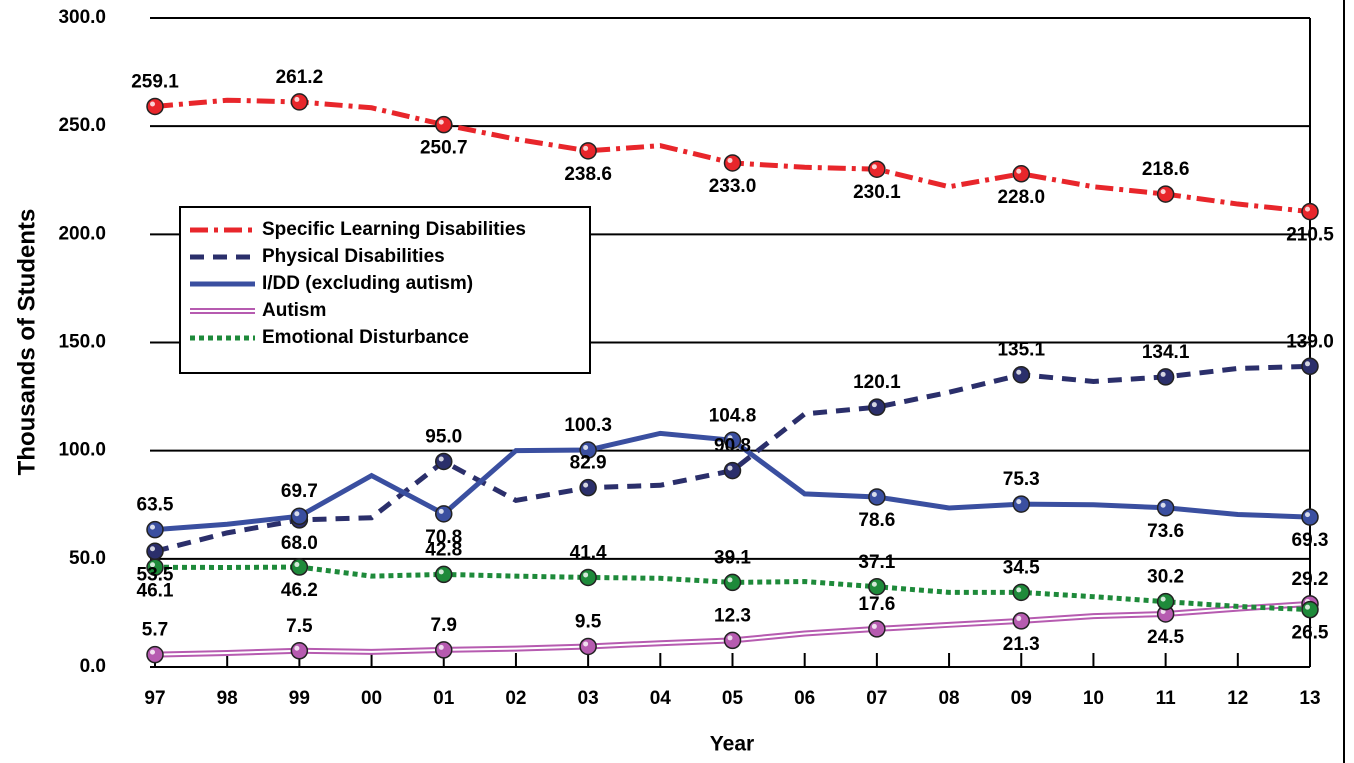  I want to click on data-label: 68.0, so click(299, 543).